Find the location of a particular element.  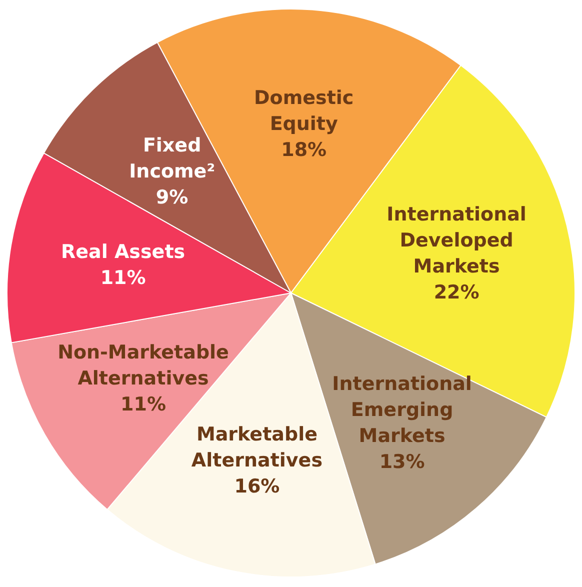

slice-label: International Developed Markets is located at coordinates (456, 240).